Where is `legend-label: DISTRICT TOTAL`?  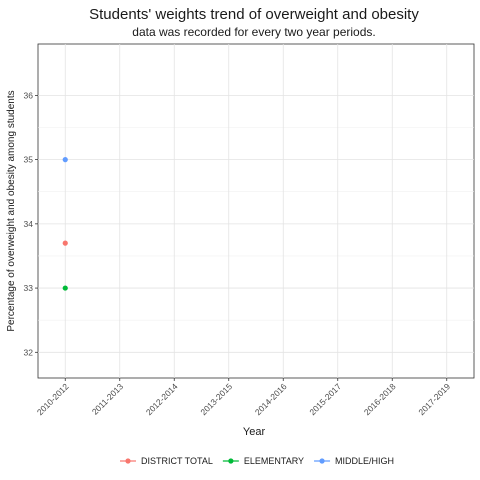
legend-label: DISTRICT TOTAL is located at coordinates (177, 461).